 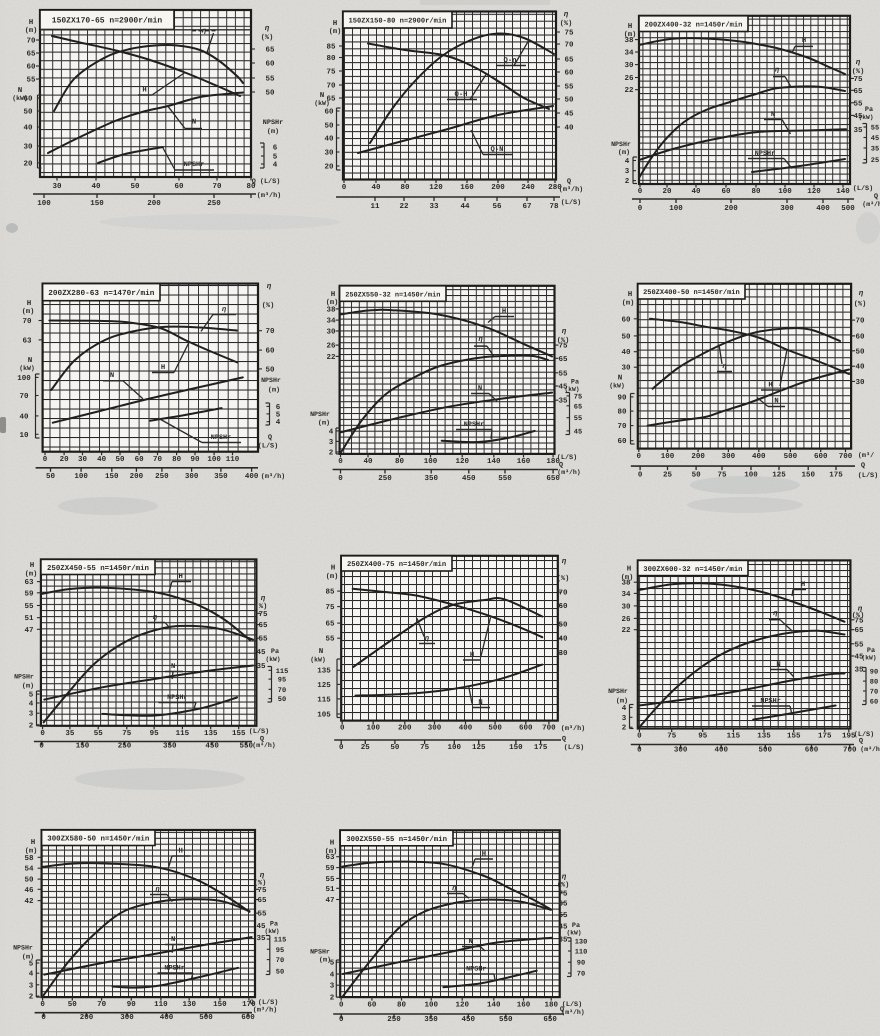 I want to click on svg-text: 67, so click(x=526, y=206).